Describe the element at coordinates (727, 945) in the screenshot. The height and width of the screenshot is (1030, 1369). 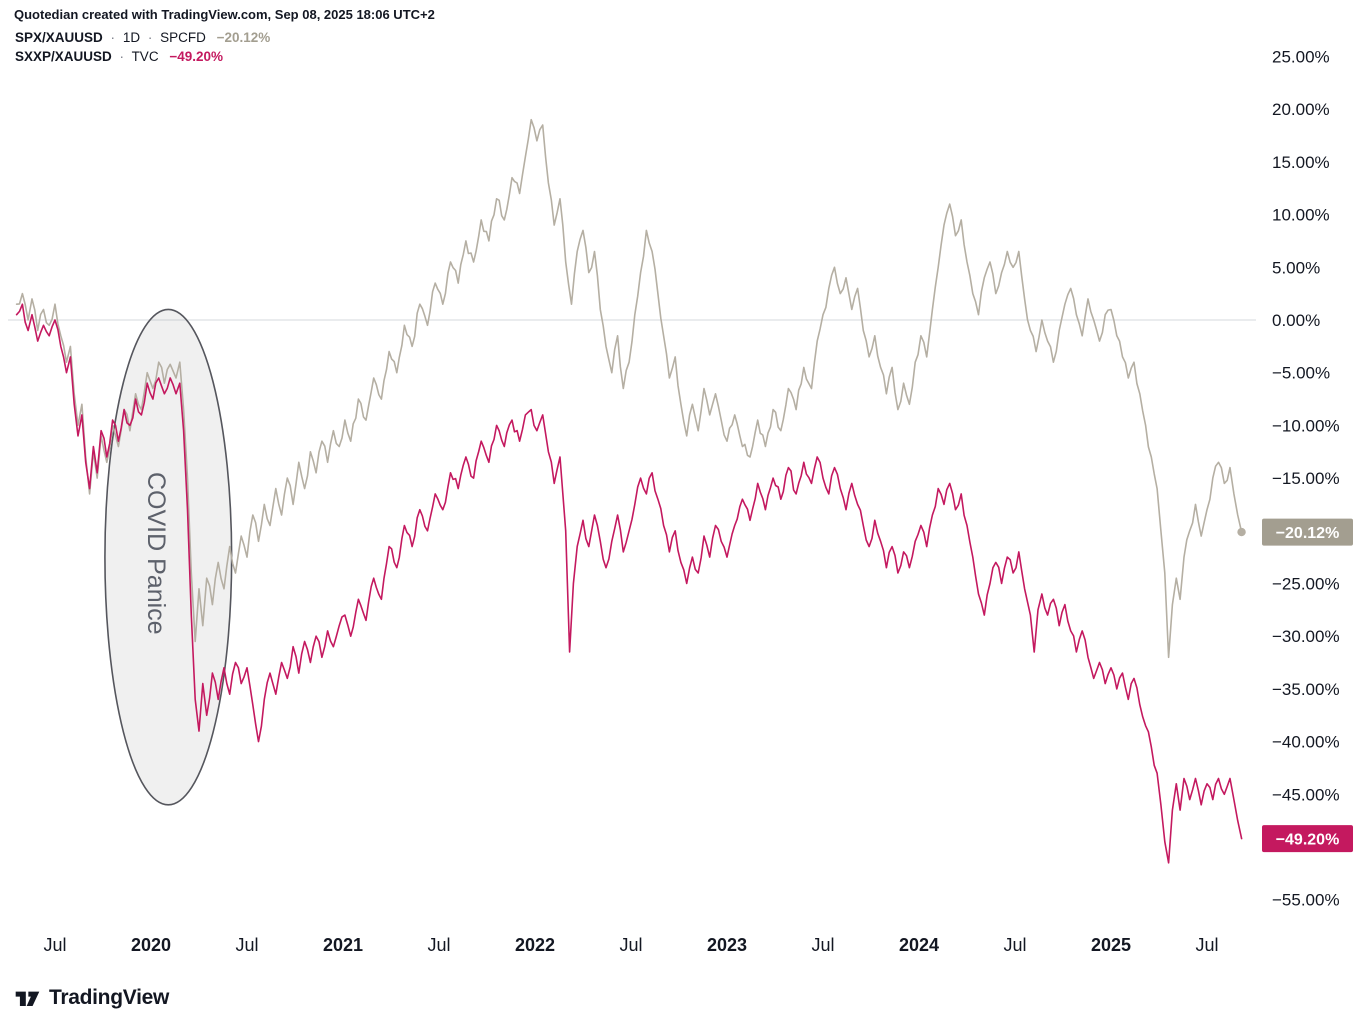
I see `x-axis-label: 2023` at that location.